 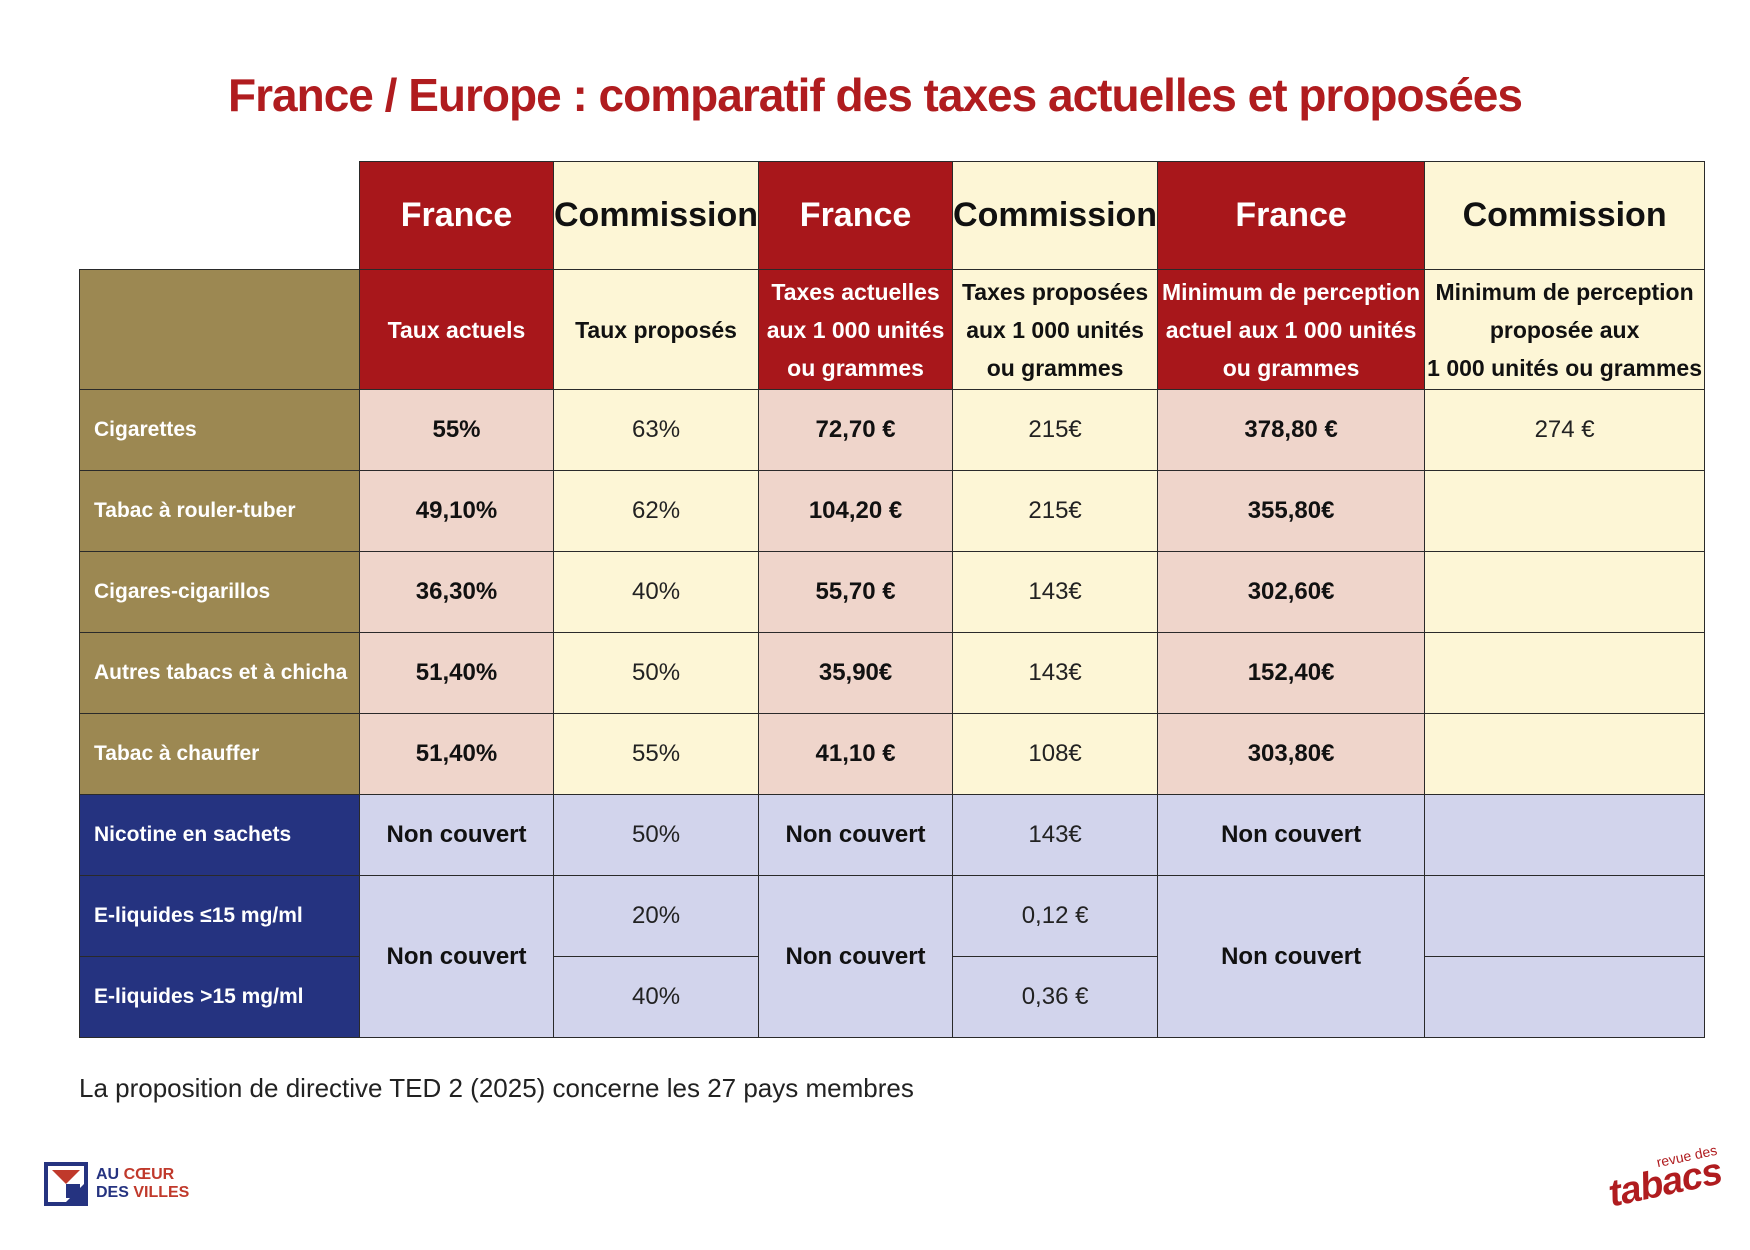 I want to click on house-logo-icon, so click(x=66, y=1184).